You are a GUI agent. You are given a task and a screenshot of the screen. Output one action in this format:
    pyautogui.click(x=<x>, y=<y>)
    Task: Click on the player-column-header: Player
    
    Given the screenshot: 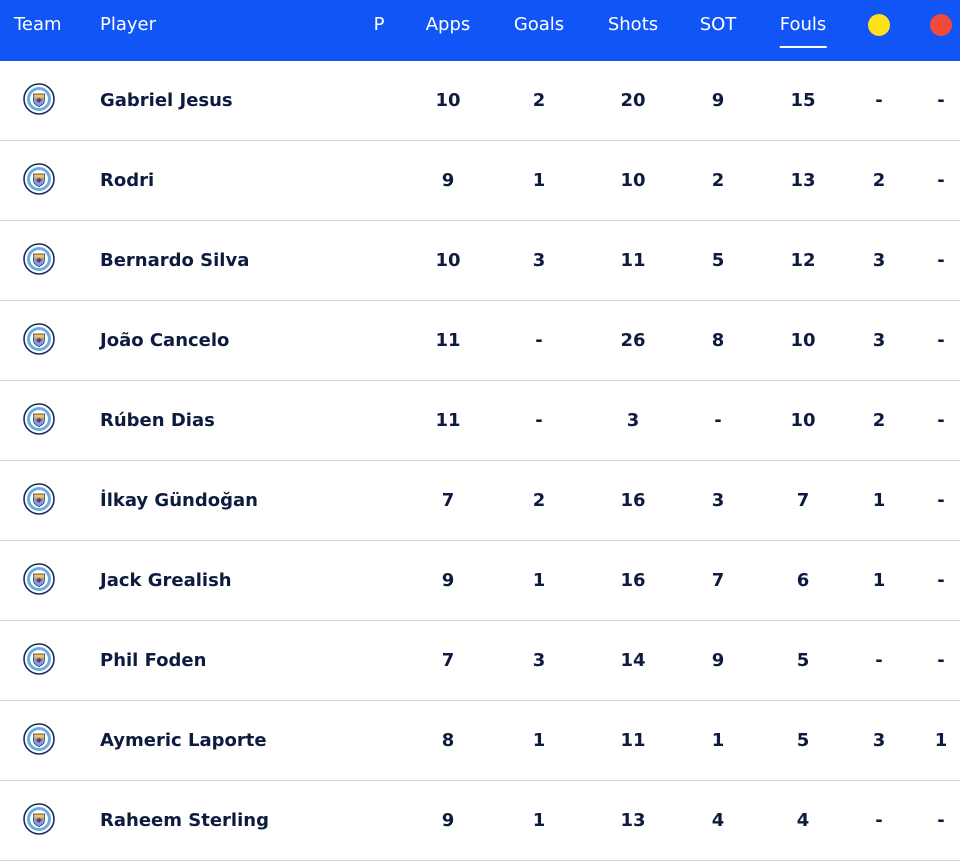 What is the action you would take?
    pyautogui.click(x=128, y=24)
    